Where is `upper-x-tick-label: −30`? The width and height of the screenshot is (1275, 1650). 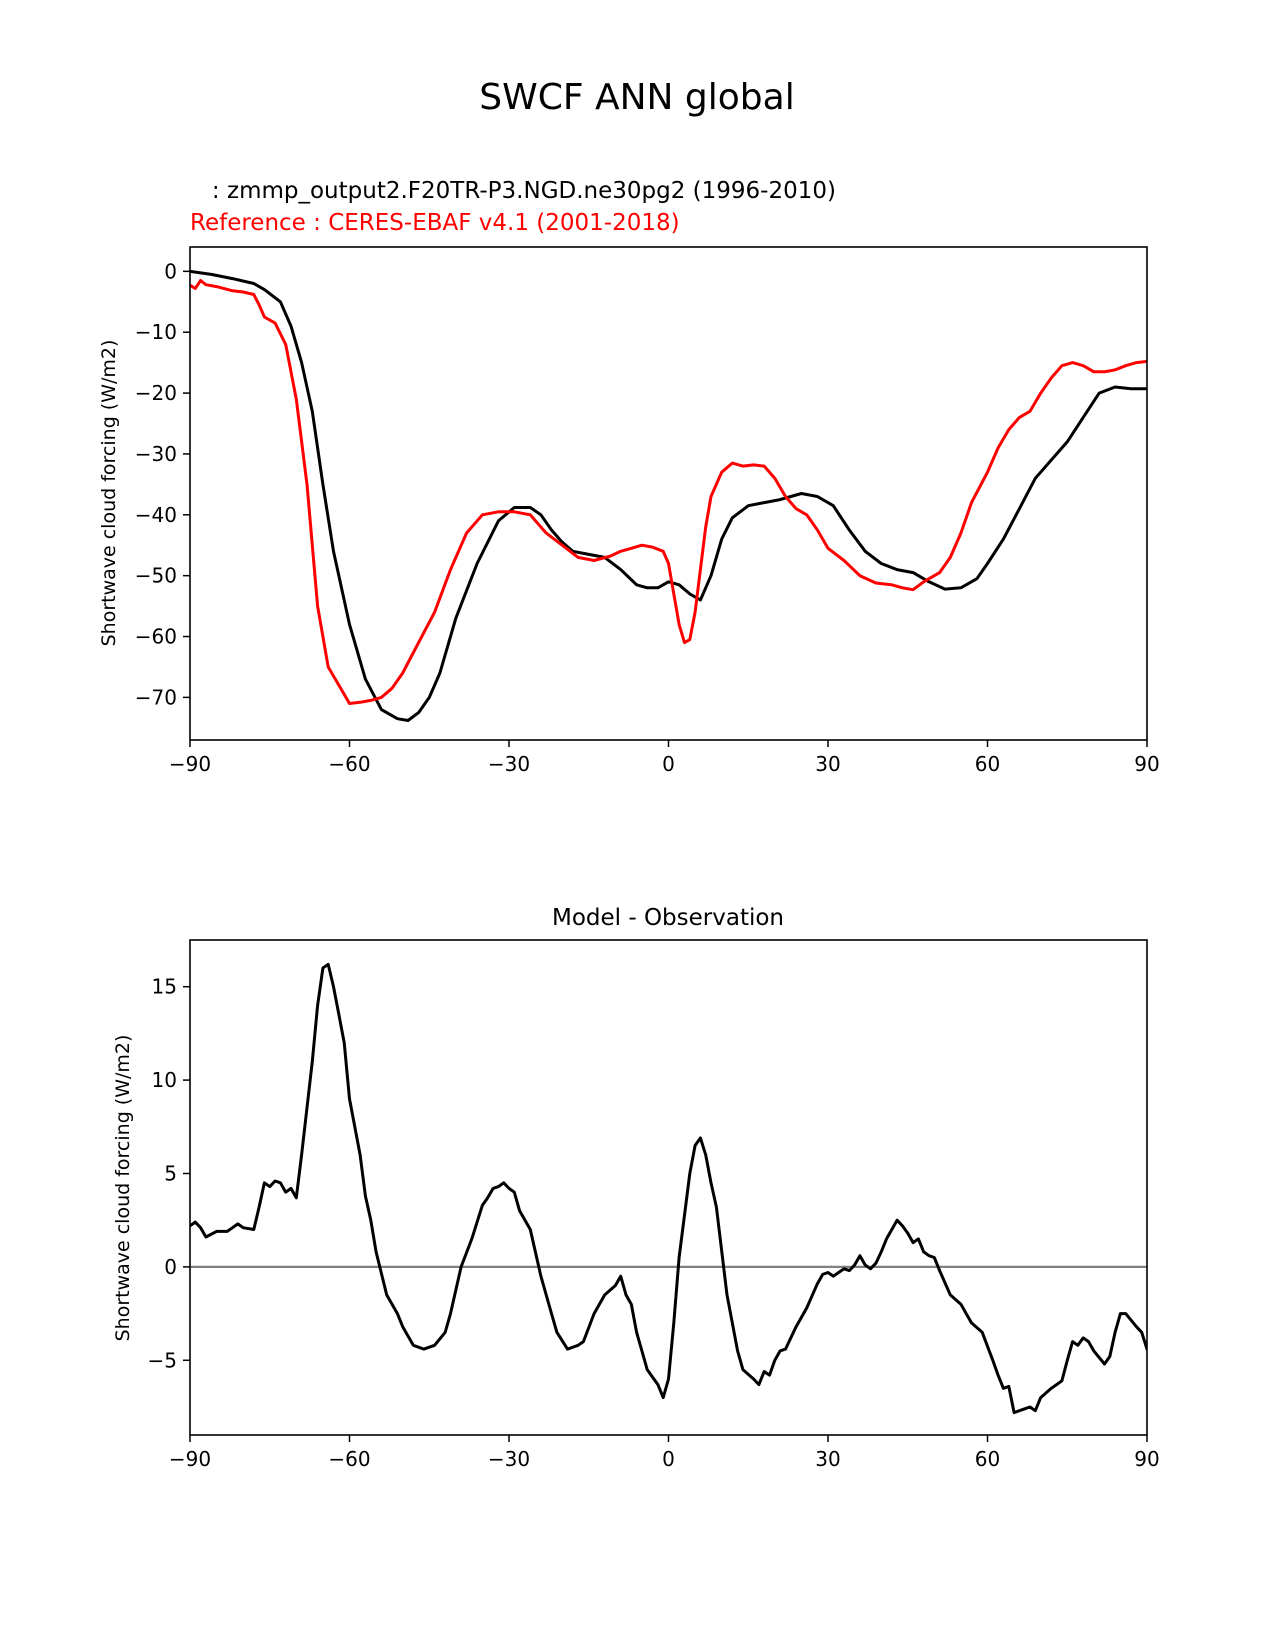 upper-x-tick-label: −30 is located at coordinates (509, 764).